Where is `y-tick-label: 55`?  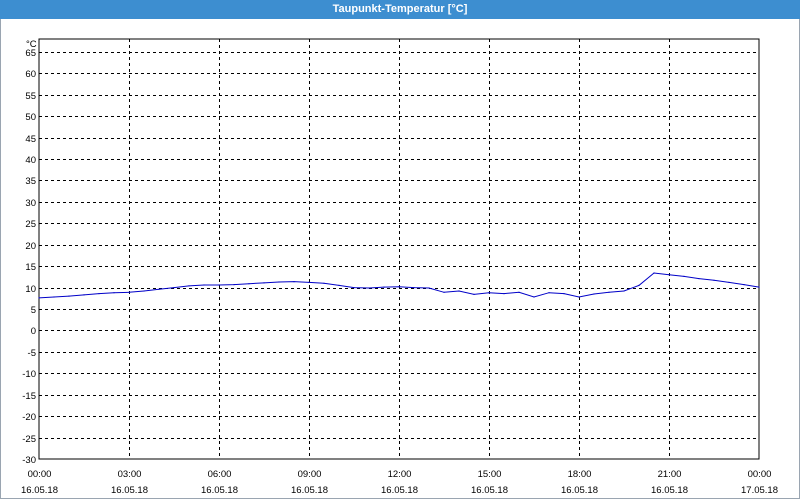
y-tick-label: 55 is located at coordinates (30, 96).